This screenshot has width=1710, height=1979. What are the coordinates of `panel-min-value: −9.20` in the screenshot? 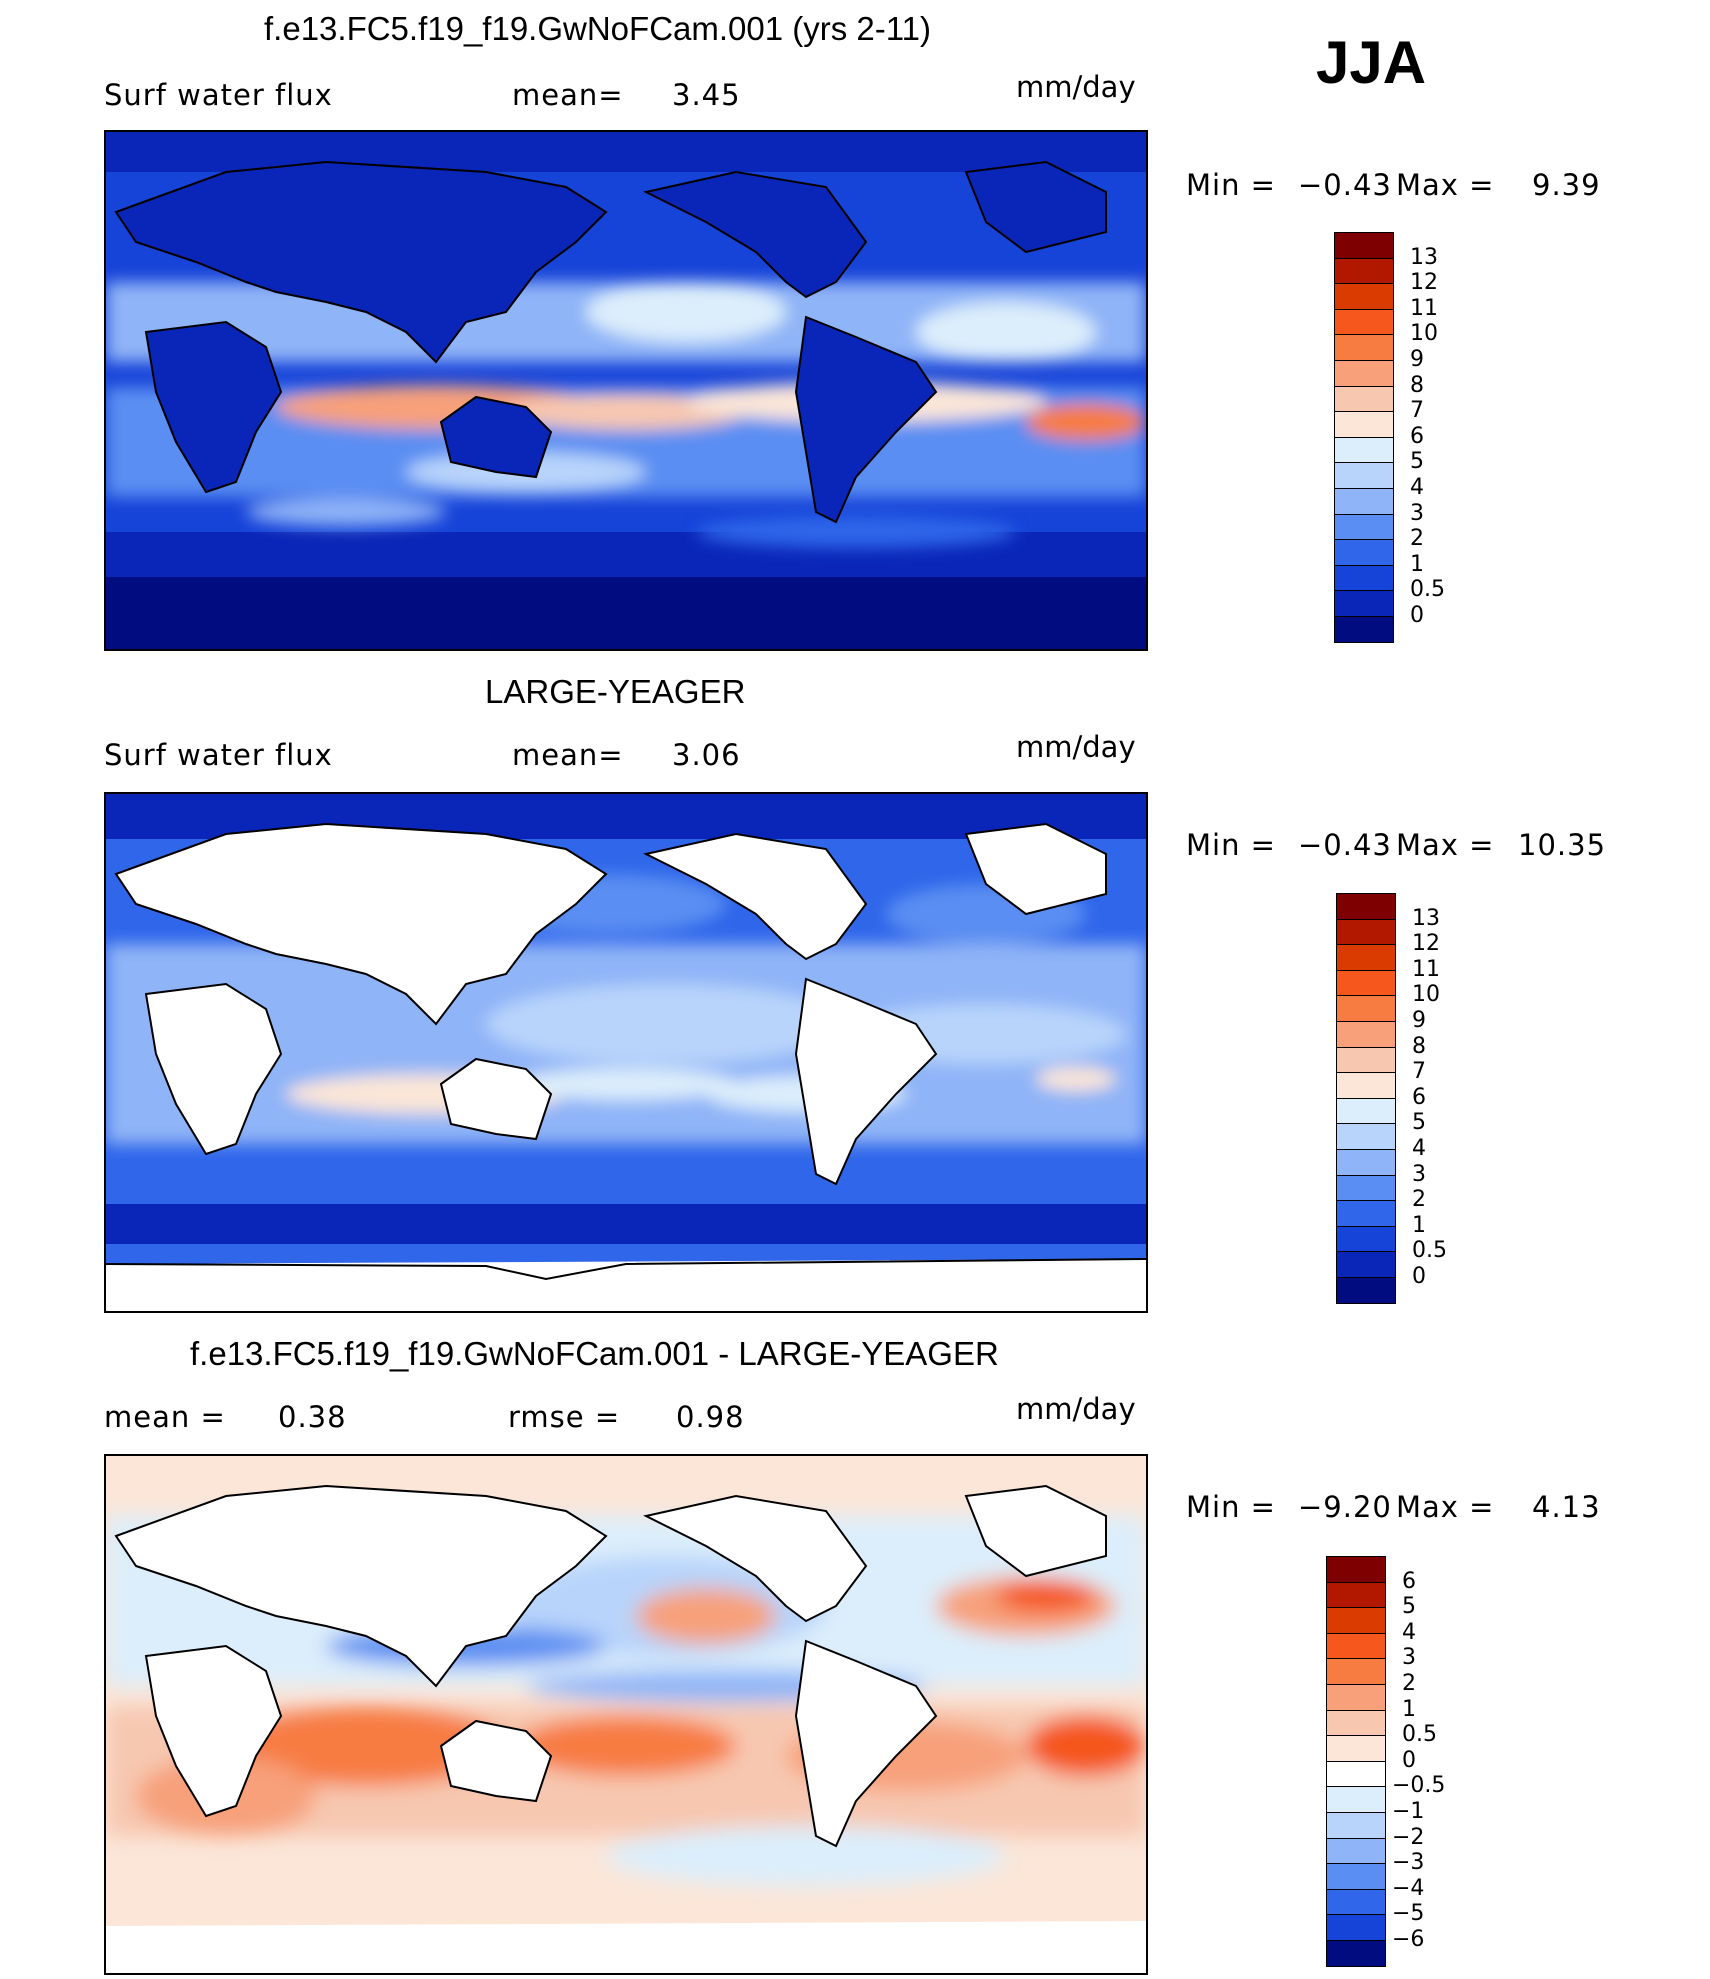 It's located at (1345, 1507).